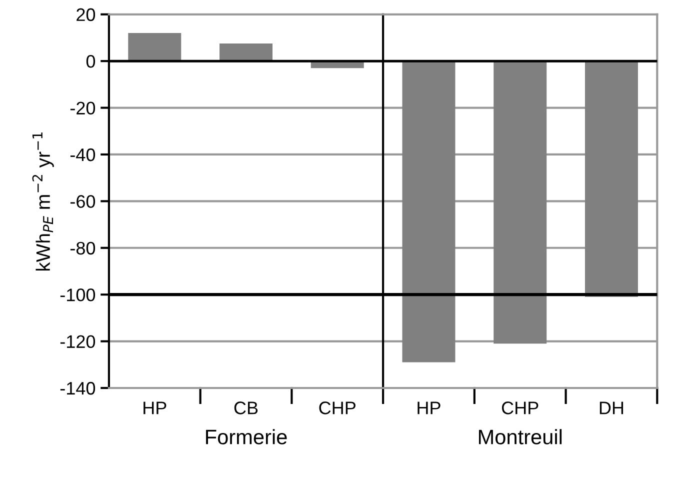  I want to click on y-tick-label: 0, so click(91, 61).